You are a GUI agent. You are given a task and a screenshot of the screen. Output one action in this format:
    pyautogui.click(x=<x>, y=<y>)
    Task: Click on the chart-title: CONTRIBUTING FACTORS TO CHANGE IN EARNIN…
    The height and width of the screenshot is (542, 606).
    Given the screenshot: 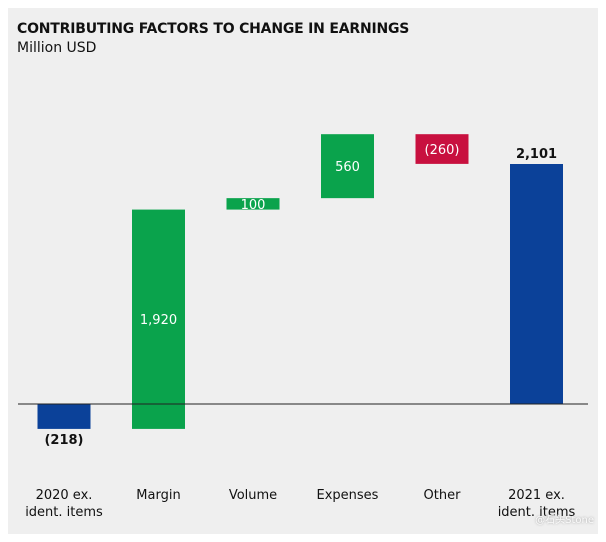 What is the action you would take?
    pyautogui.click(x=213, y=29)
    